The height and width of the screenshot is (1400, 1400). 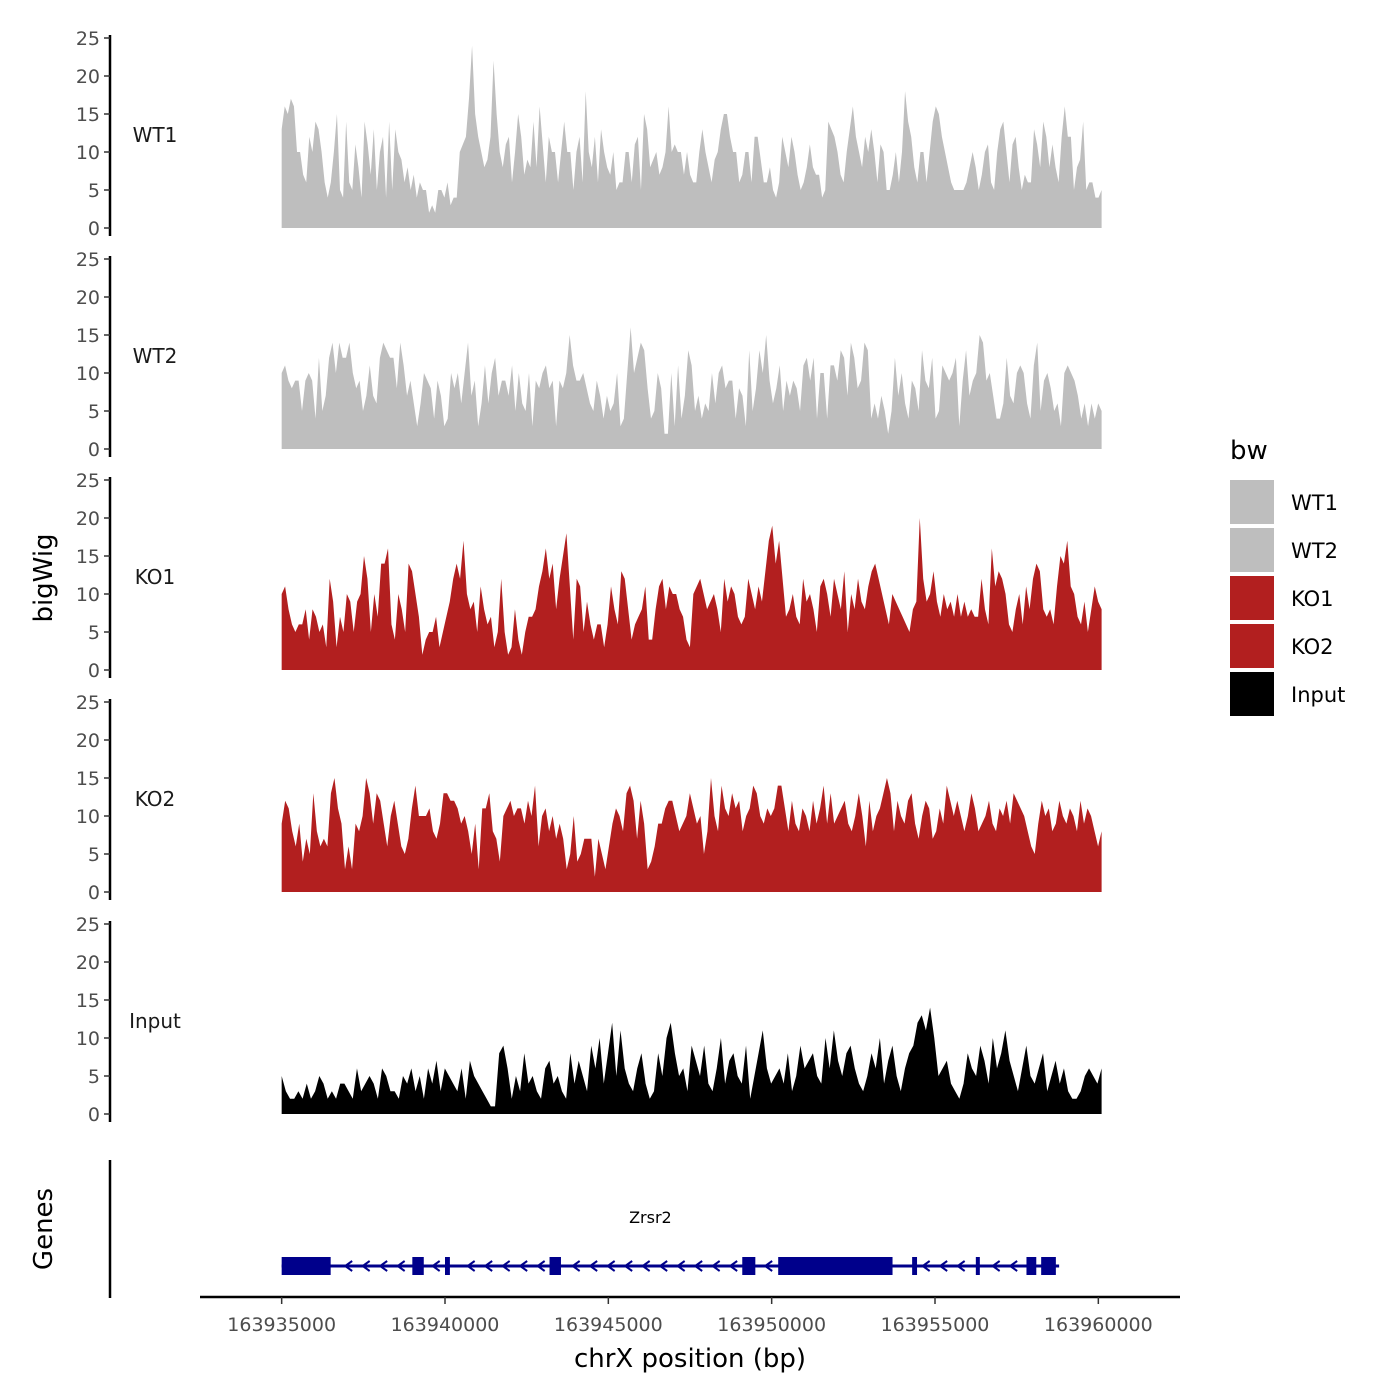 I want to click on legend-label: WT1, so click(x=1314, y=503).